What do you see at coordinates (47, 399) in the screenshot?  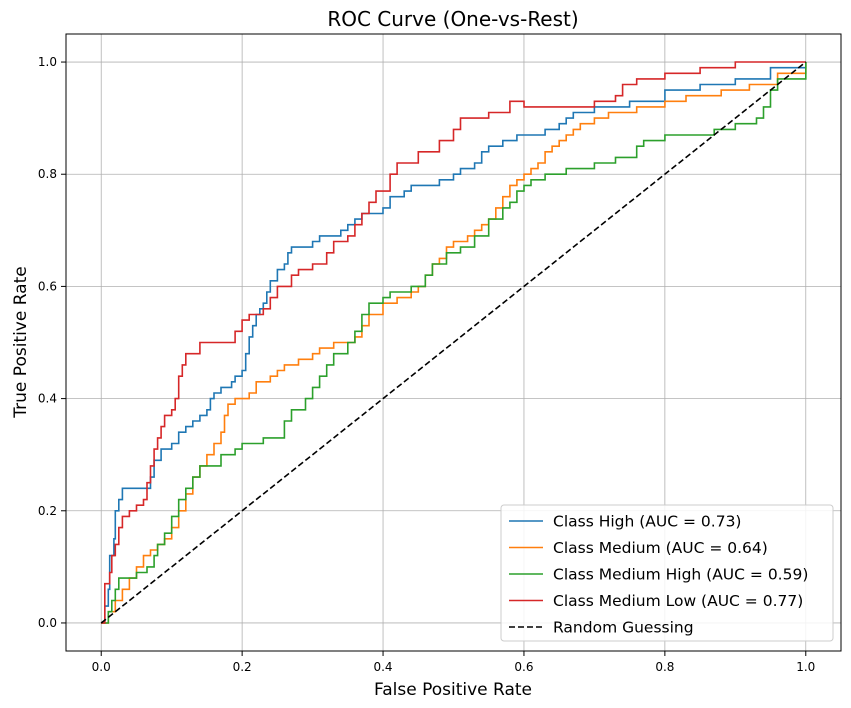 I see `y-tick-label: 0.4` at bounding box center [47, 399].